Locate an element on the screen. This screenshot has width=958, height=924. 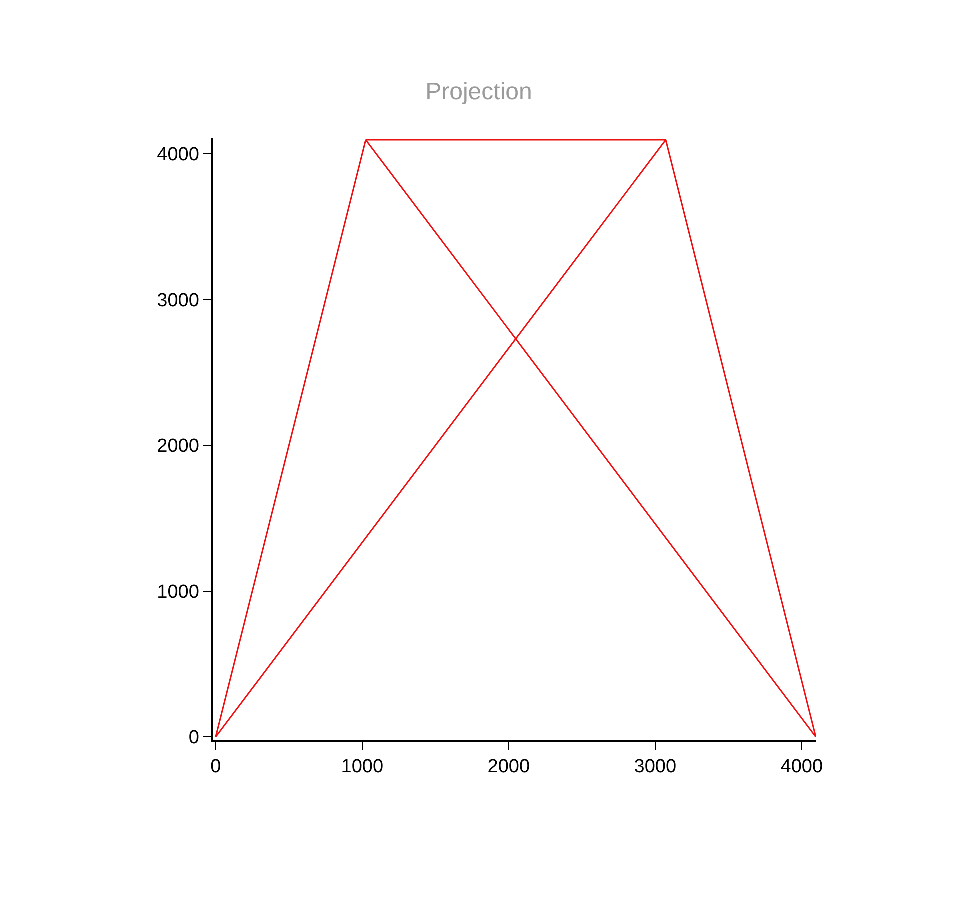
y-tick-label: 0 is located at coordinates (194, 738).